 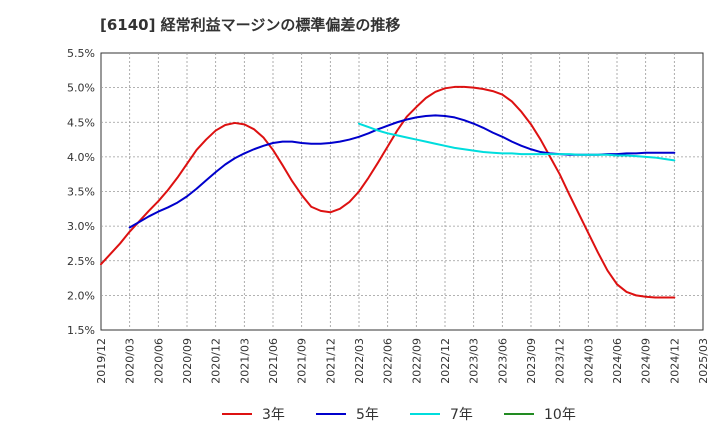 What do you see at coordinates (617, 361) in the screenshot?
I see `x-tick-label: 2024/06` at bounding box center [617, 361].